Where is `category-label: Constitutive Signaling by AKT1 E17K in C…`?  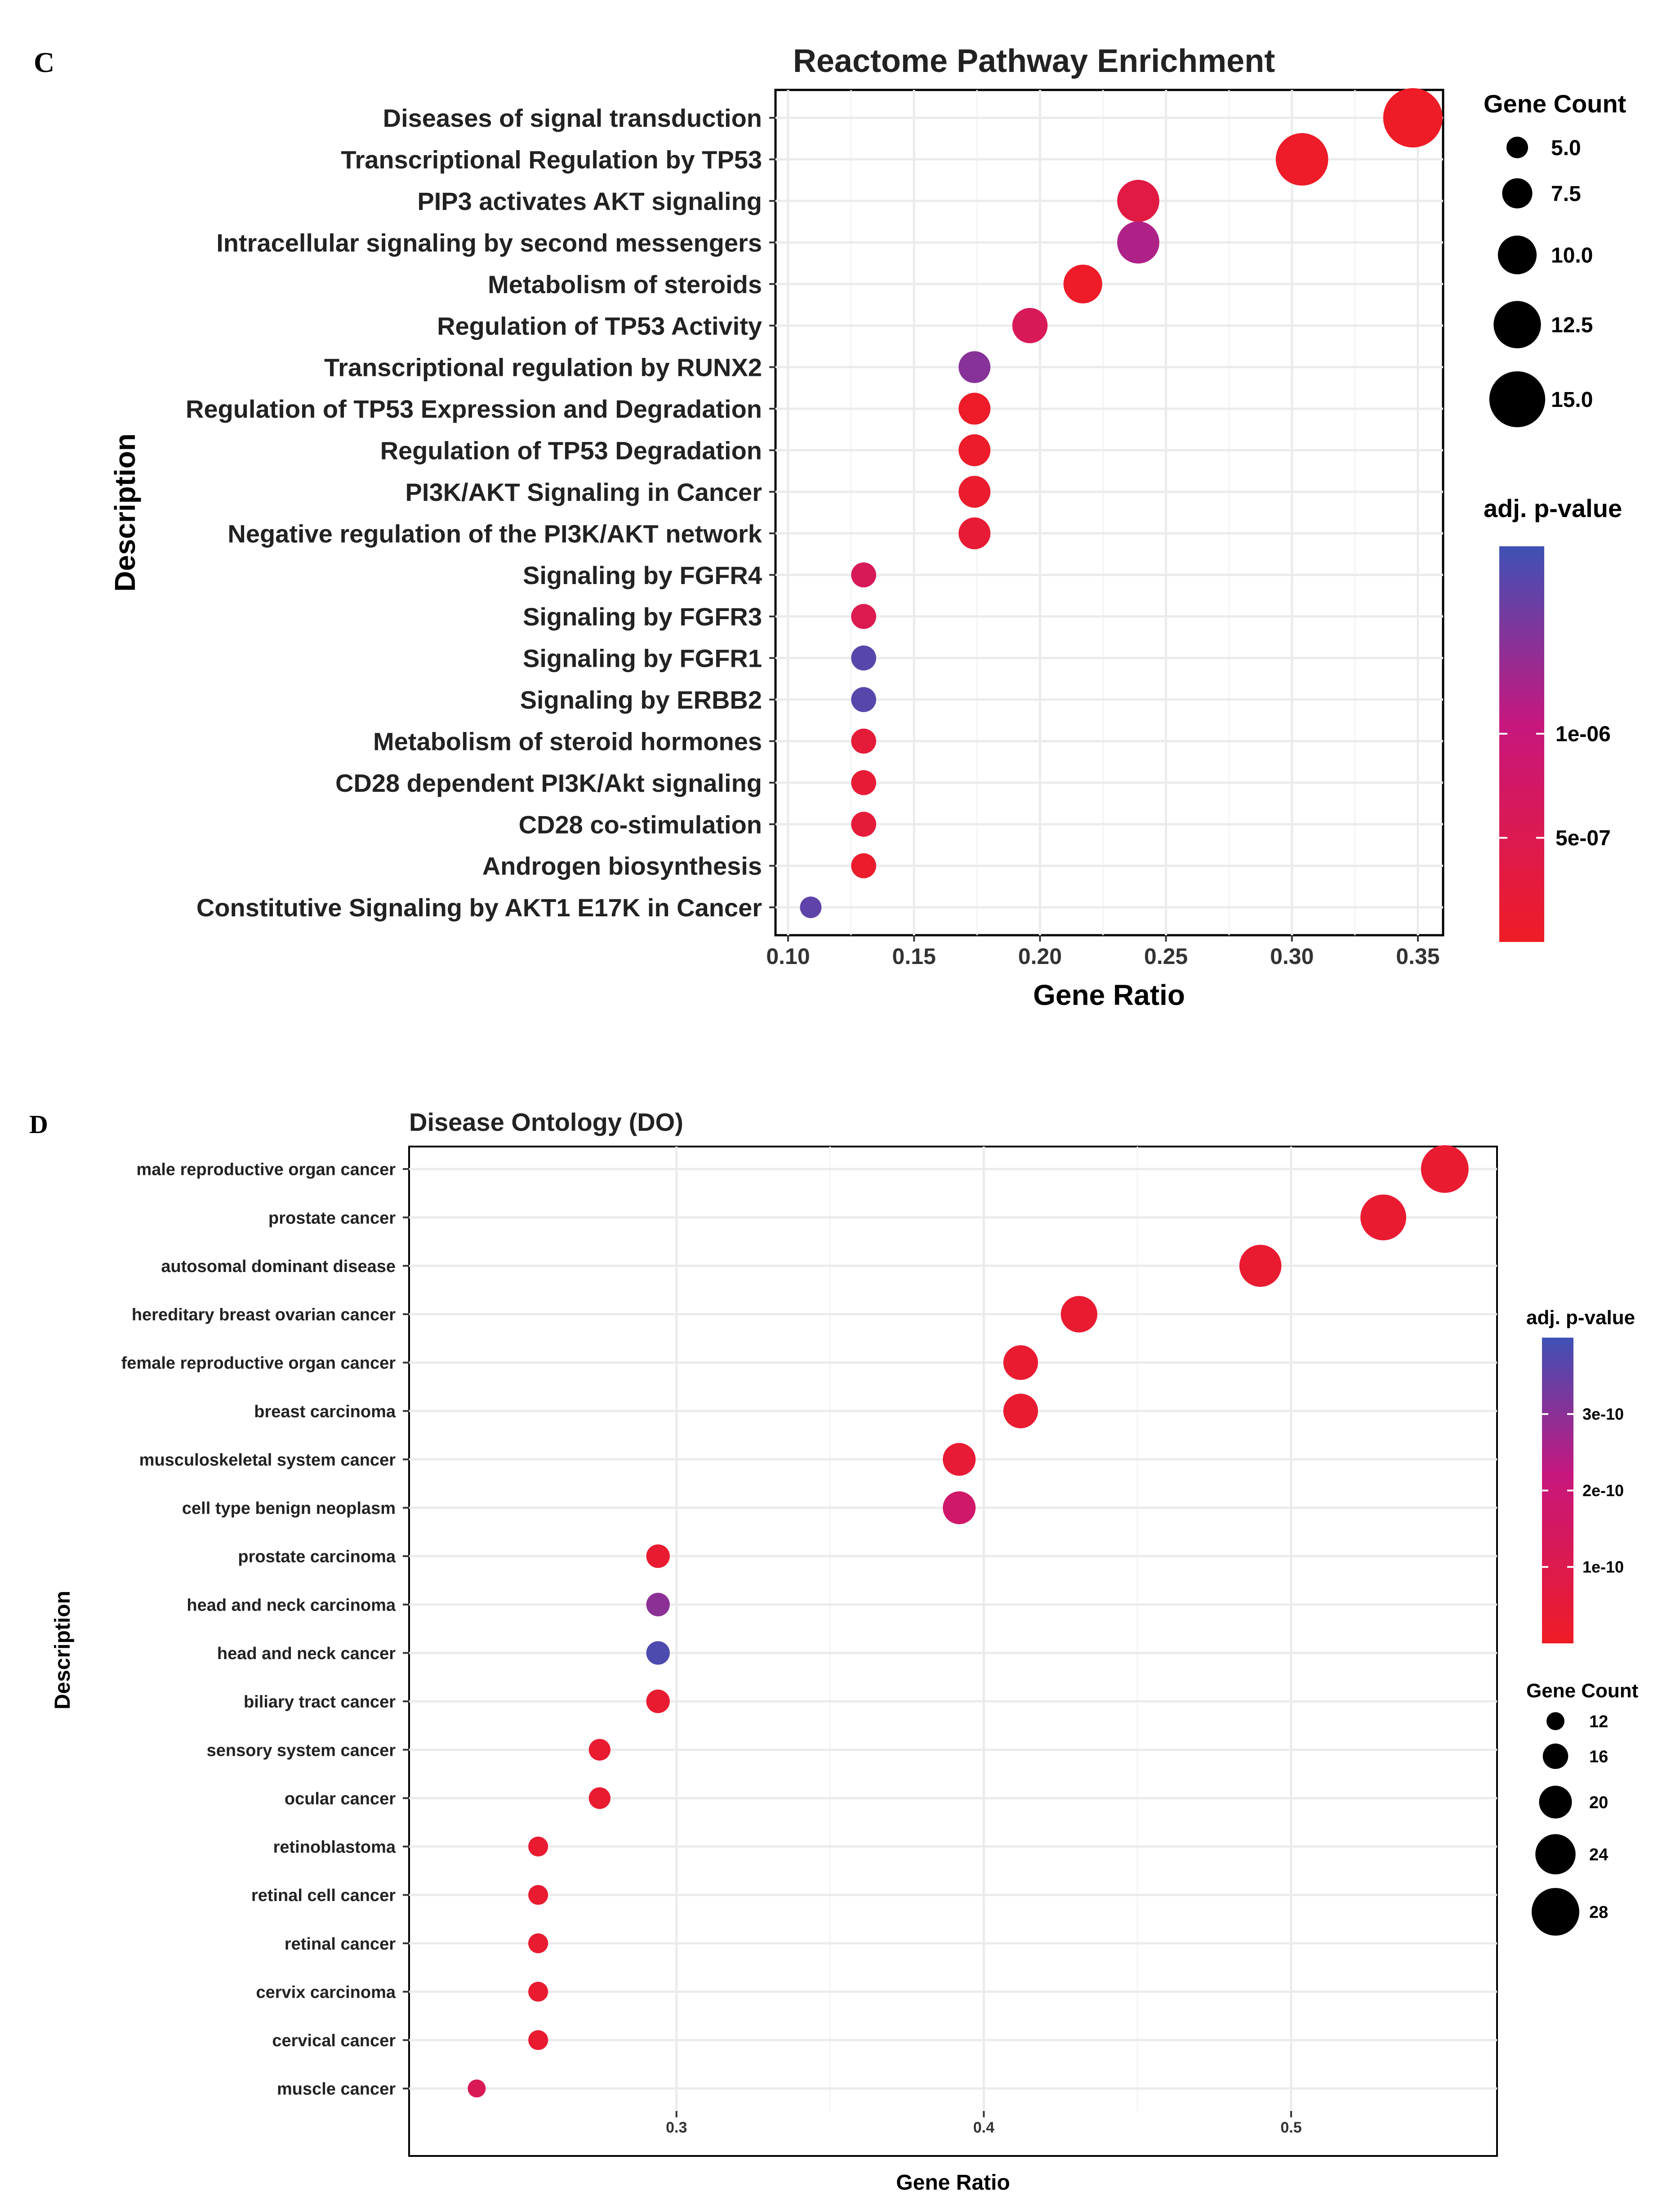
category-label: Constitutive Signaling by AKT1 E17K in C… is located at coordinates (479, 907).